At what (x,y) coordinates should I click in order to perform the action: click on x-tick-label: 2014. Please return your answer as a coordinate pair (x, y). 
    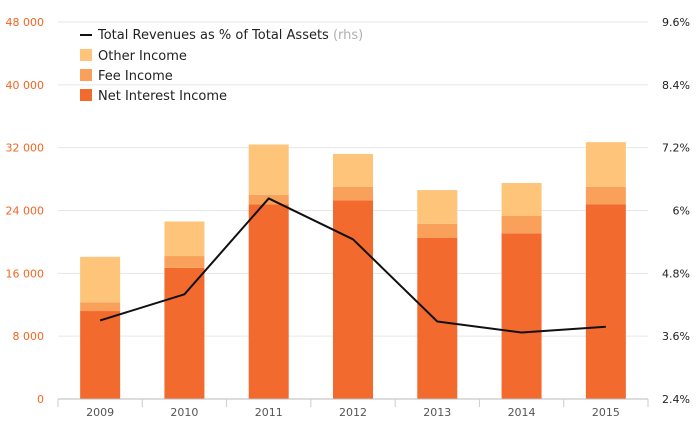
    Looking at the image, I should click on (522, 412).